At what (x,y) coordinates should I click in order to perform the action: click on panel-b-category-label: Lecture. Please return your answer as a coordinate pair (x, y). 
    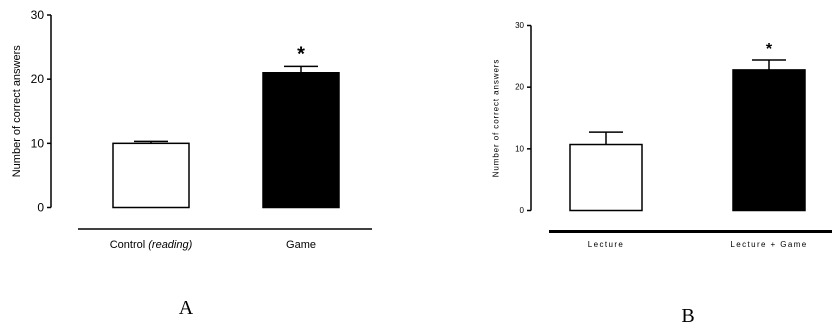
    Looking at the image, I should click on (606, 244).